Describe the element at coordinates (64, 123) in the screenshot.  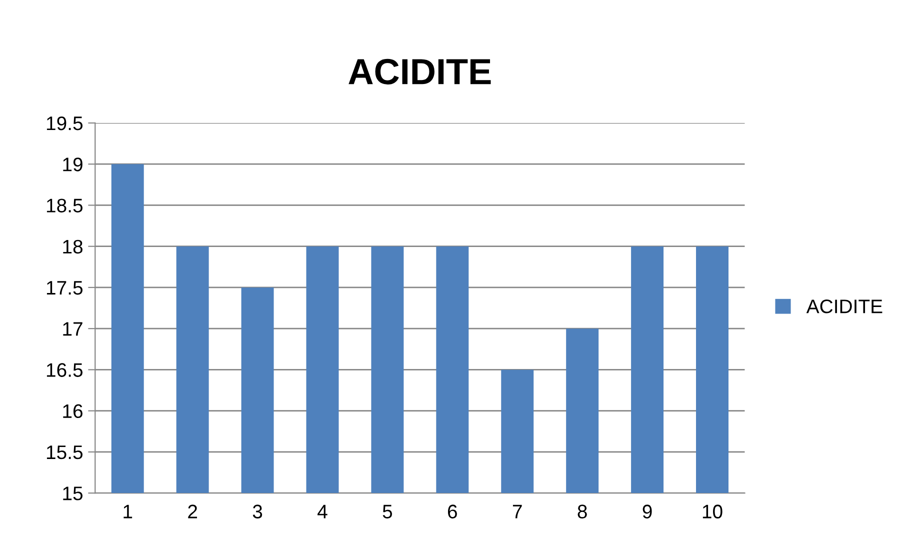
I see `y-tick-label: 19.5` at that location.